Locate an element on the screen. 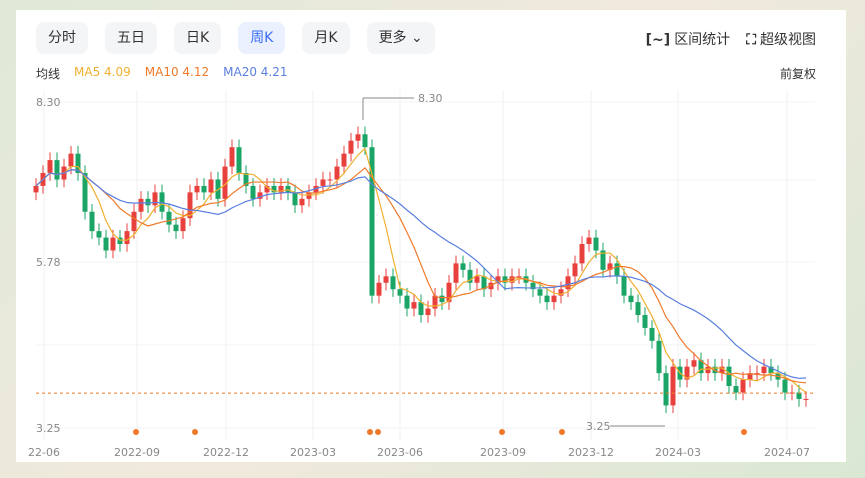 The image size is (865, 478). tab-more: 更多 ⌄ is located at coordinates (400, 38).